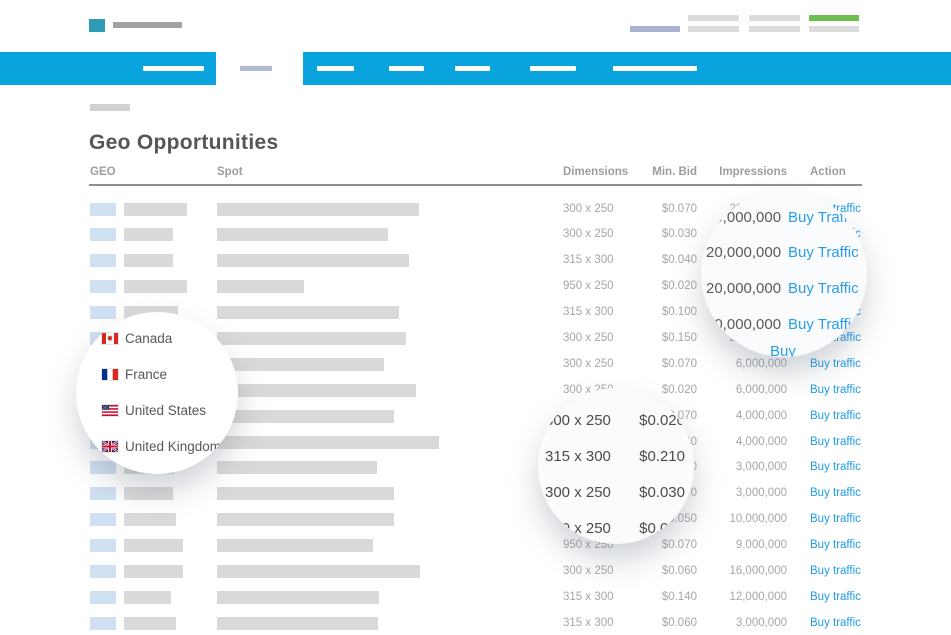  What do you see at coordinates (173, 446) in the screenshot?
I see `country-name: United Kingdom` at bounding box center [173, 446].